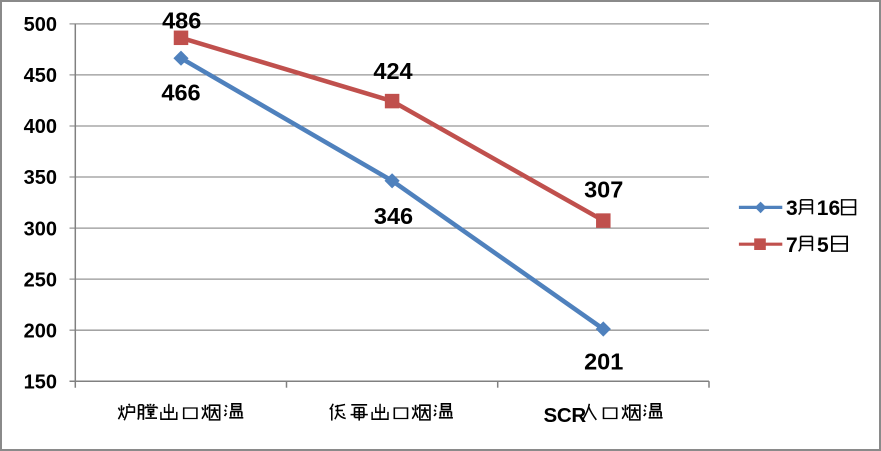 The image size is (881, 451). Describe the element at coordinates (792, 245) in the screenshot. I see `svg-text: 7` at that location.